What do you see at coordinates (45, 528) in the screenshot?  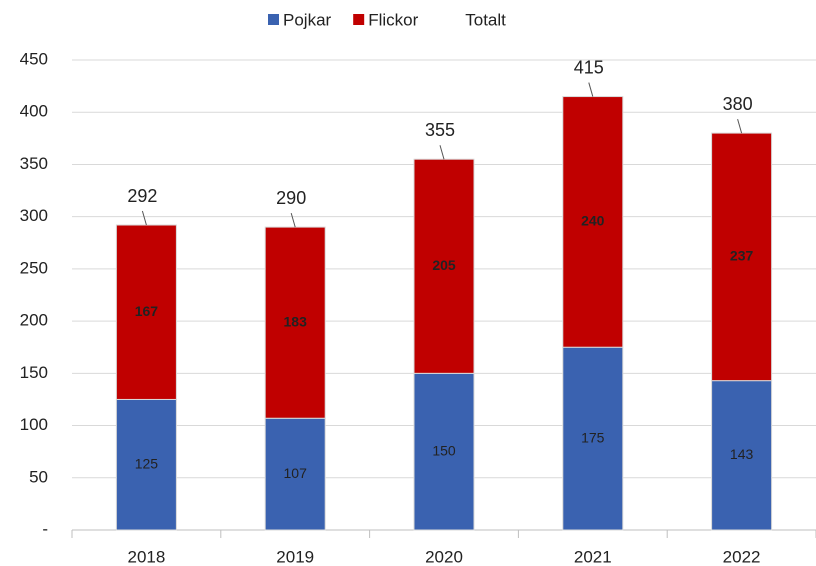 I see `y-tick-label: -` at bounding box center [45, 528].